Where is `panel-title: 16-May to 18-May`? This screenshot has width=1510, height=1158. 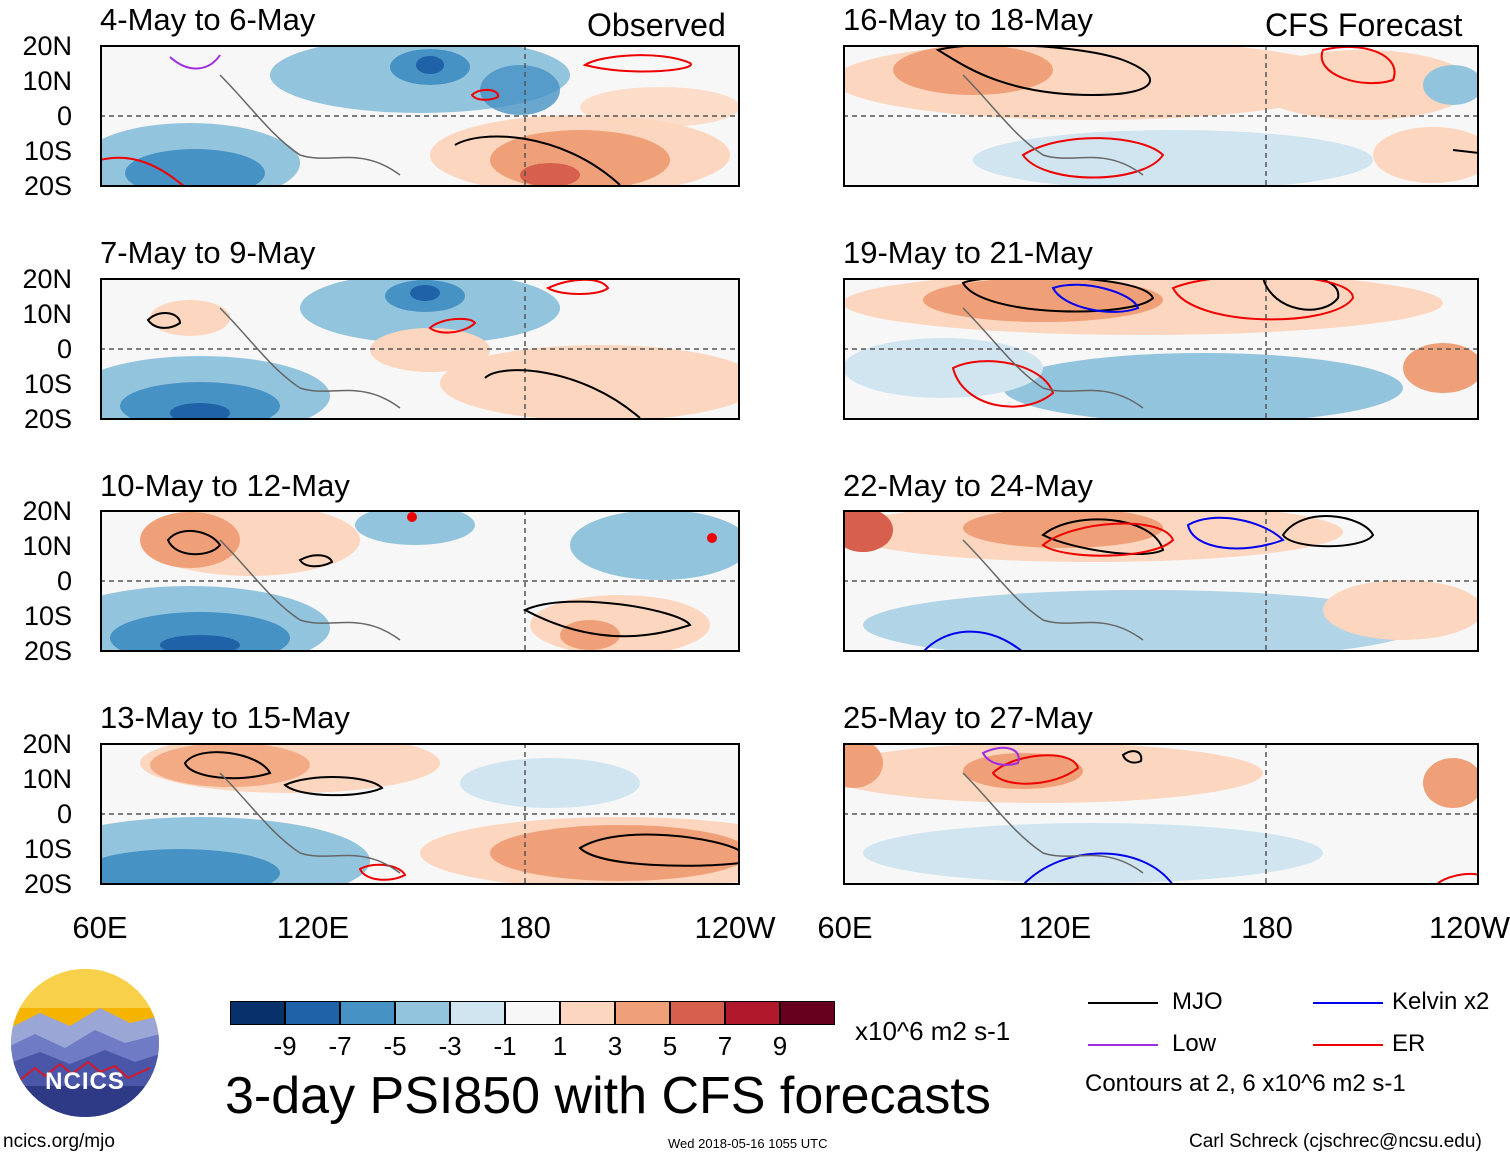
panel-title: 16-May to 18-May is located at coordinates (968, 19).